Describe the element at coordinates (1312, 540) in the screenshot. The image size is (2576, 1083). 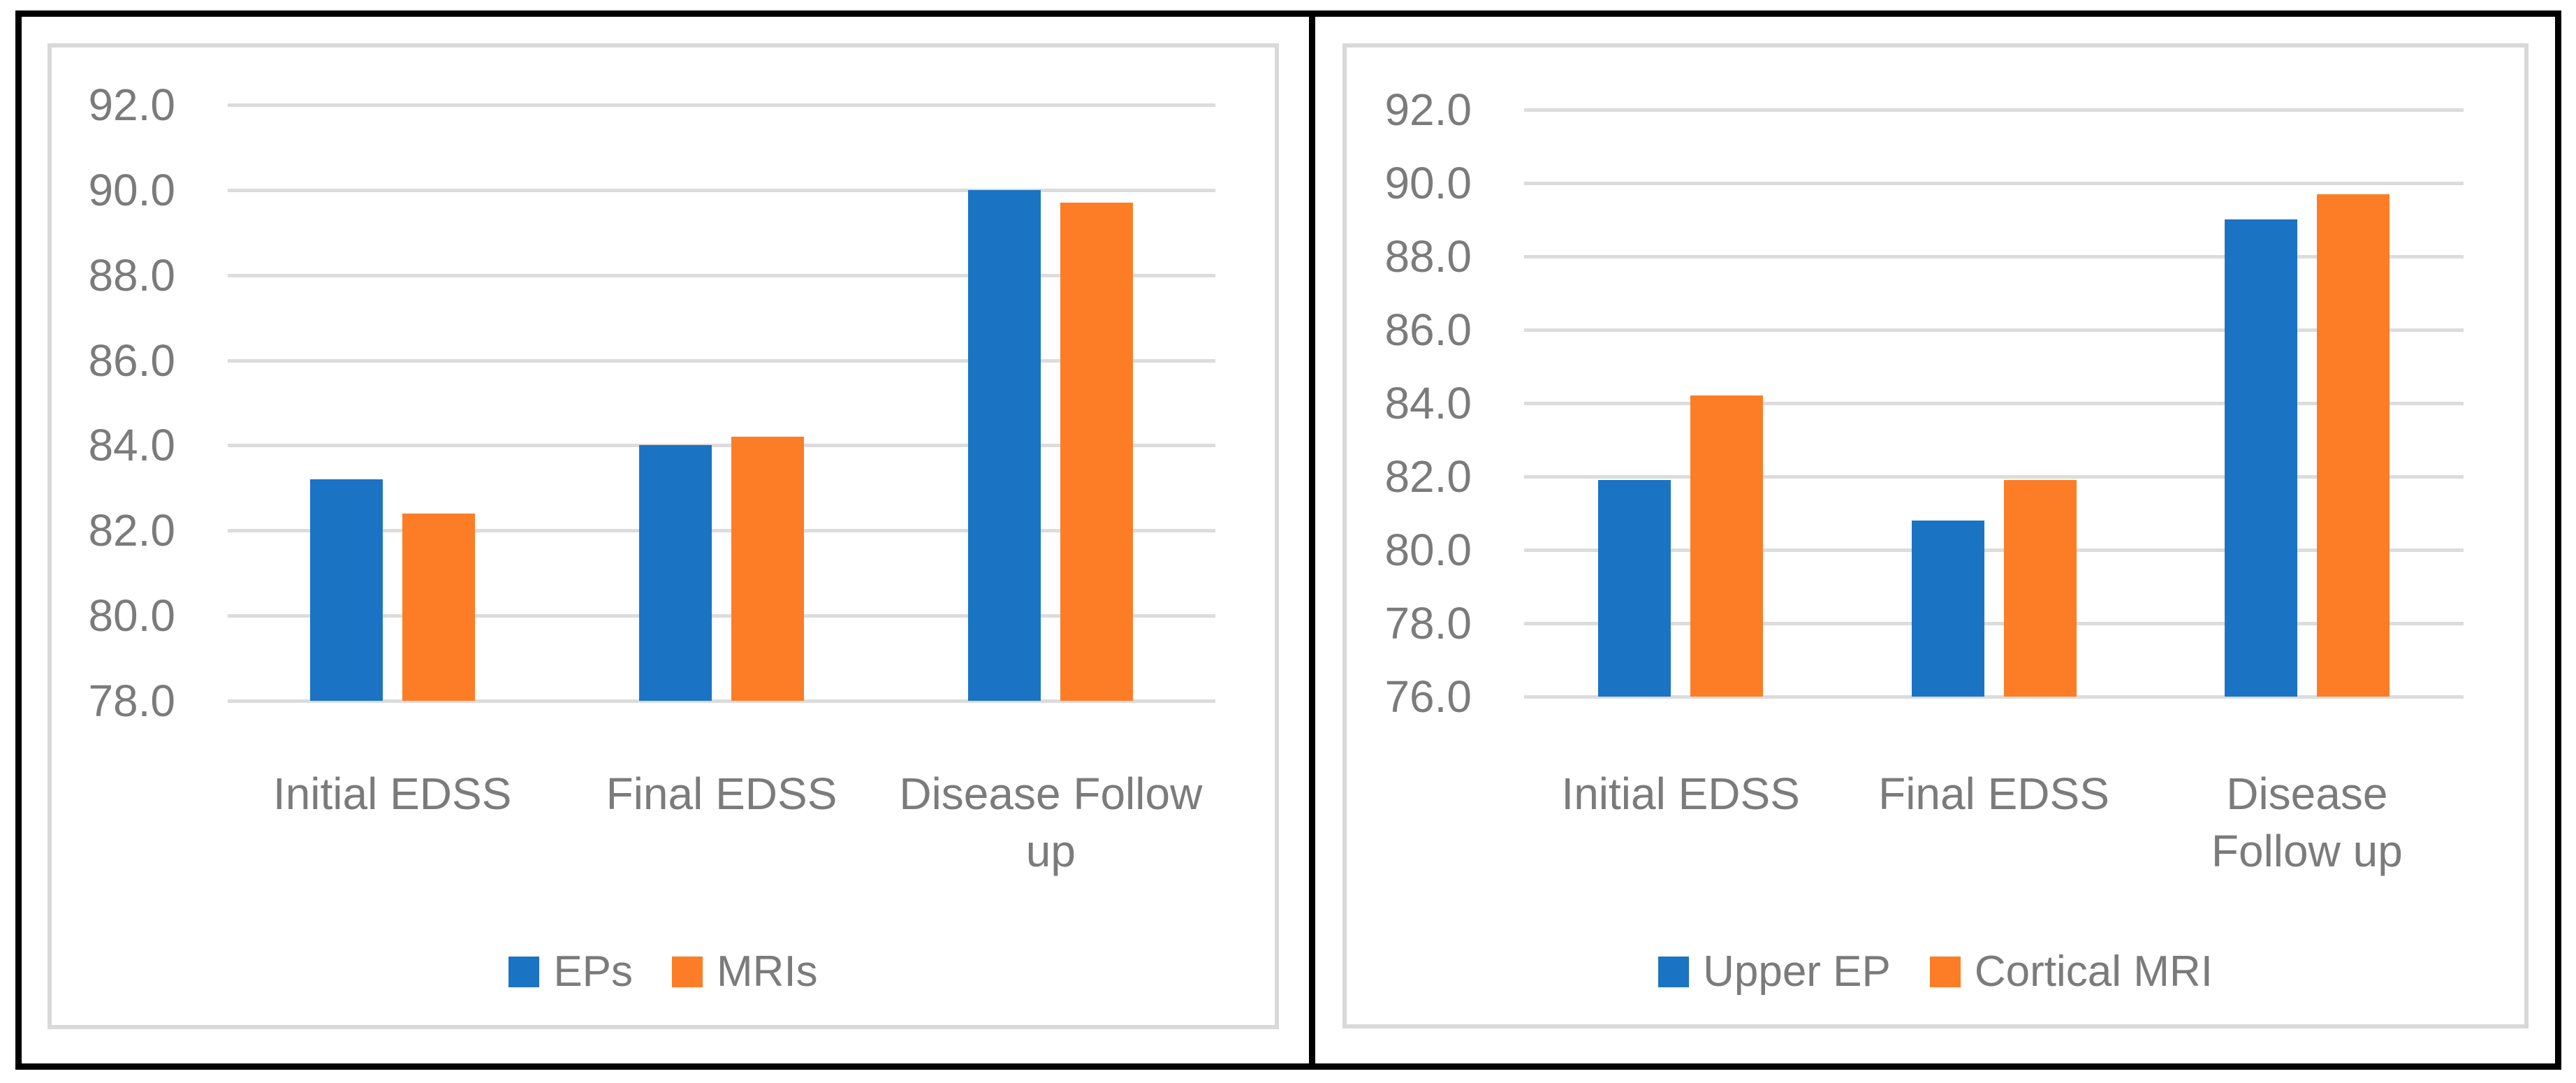
I see `panel-divider` at that location.